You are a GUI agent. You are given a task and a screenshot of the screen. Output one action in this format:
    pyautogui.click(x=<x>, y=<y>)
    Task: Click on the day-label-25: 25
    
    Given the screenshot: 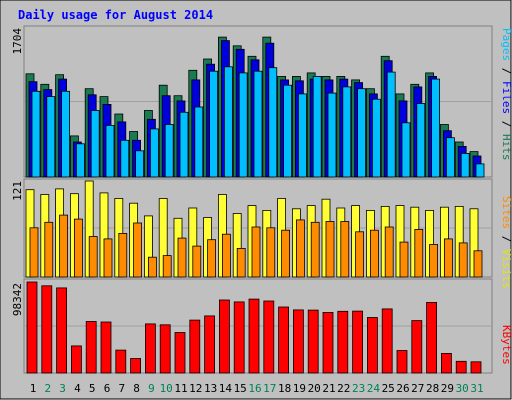 What is the action you would take?
    pyautogui.click(x=388, y=388)
    